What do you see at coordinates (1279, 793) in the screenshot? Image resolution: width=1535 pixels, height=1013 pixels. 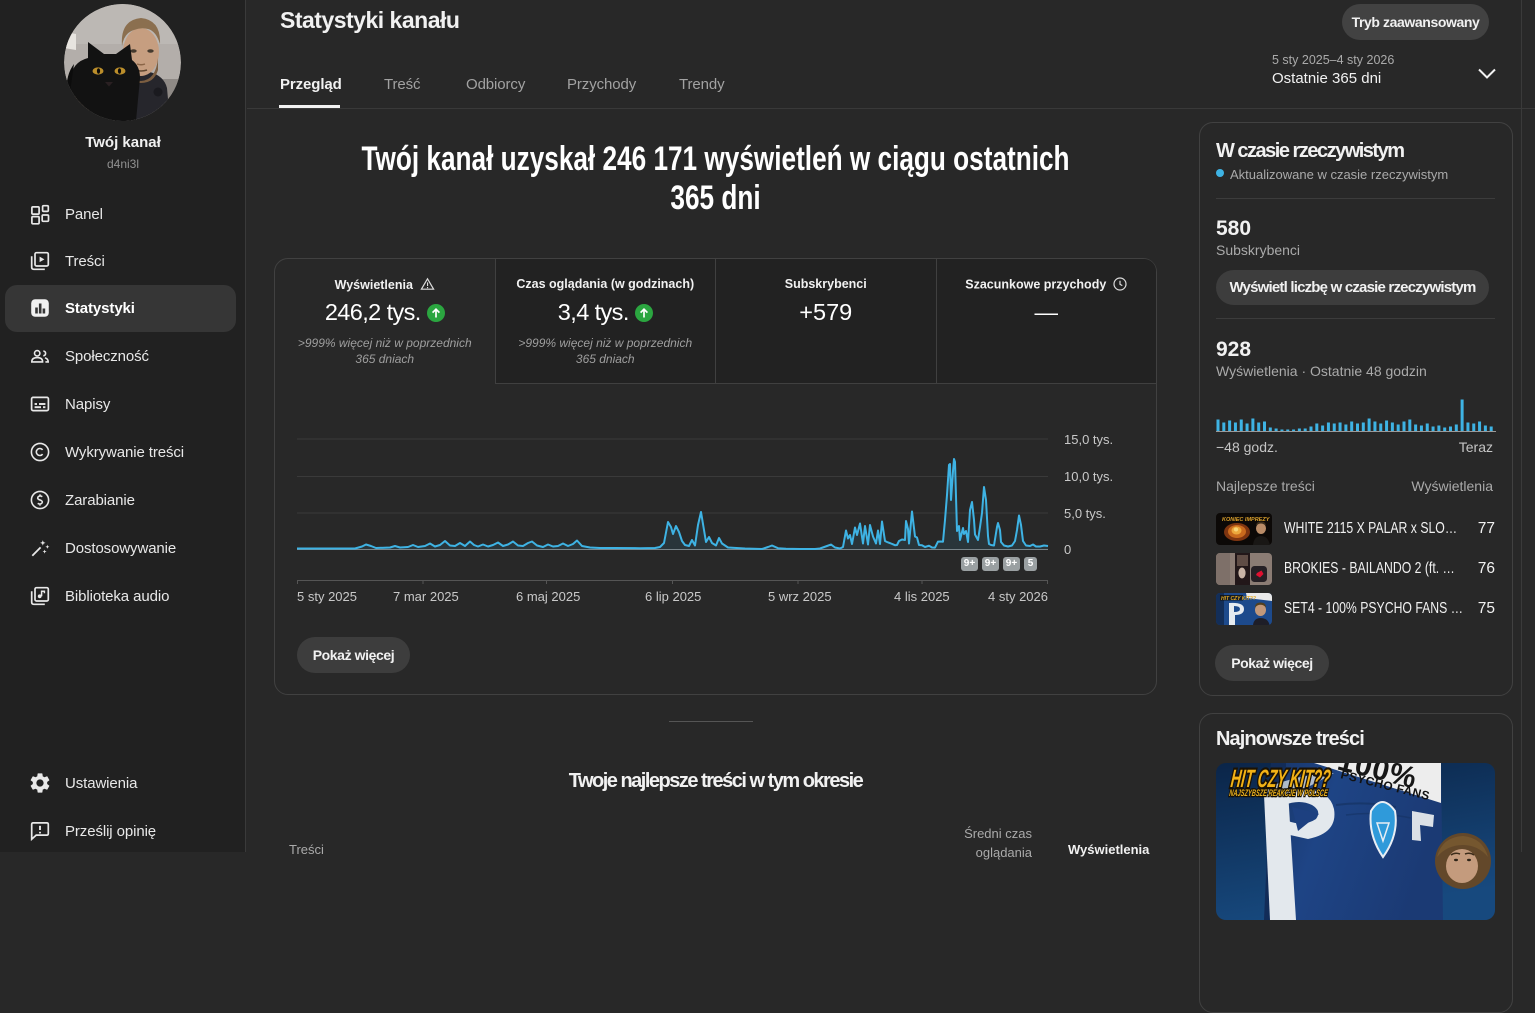 I see `svg-text: NAJSZYBSZE REAKCJE W POLSCE` at bounding box center [1279, 793].